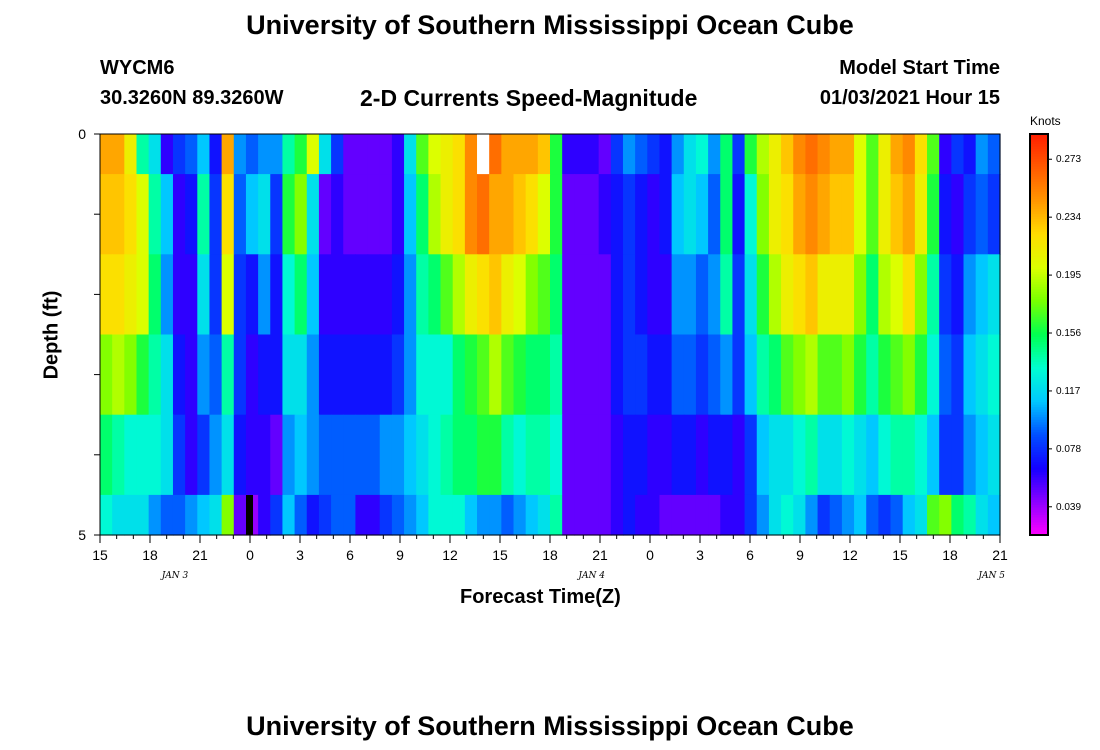 Image resolution: width=1100 pixels, height=750 pixels. I want to click on x-tick-label: 0, so click(650, 555).